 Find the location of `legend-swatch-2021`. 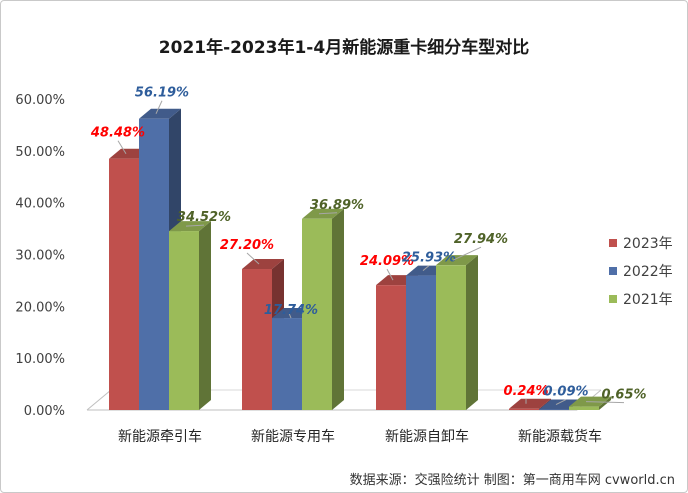

legend-swatch-2021 is located at coordinates (613, 299).